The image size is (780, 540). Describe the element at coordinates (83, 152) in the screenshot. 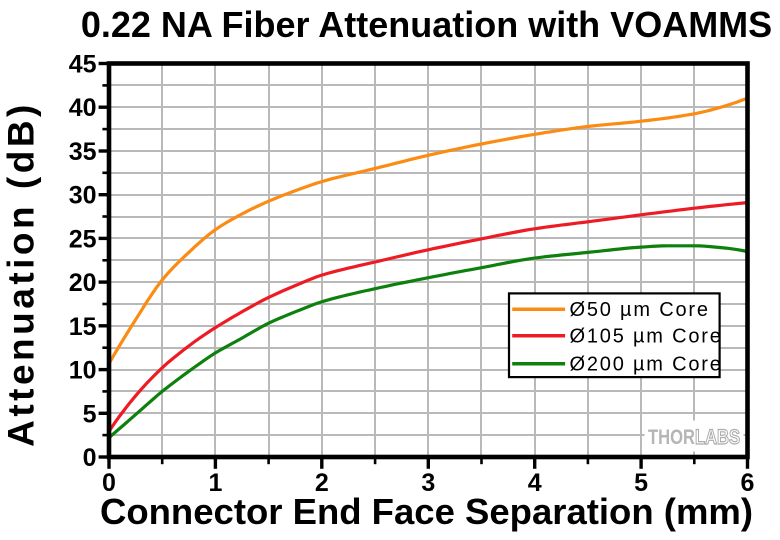

I see `svg-text: 35` at that location.